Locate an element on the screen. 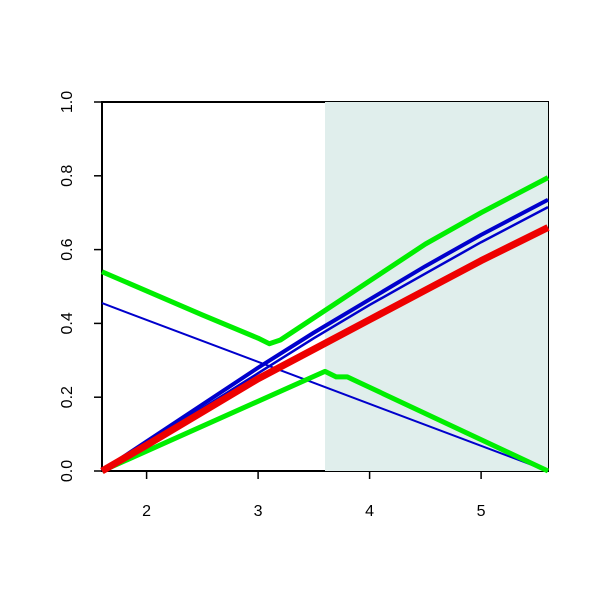 This screenshot has width=600, height=605. y-tick-label: 0.0 is located at coordinates (67, 471).